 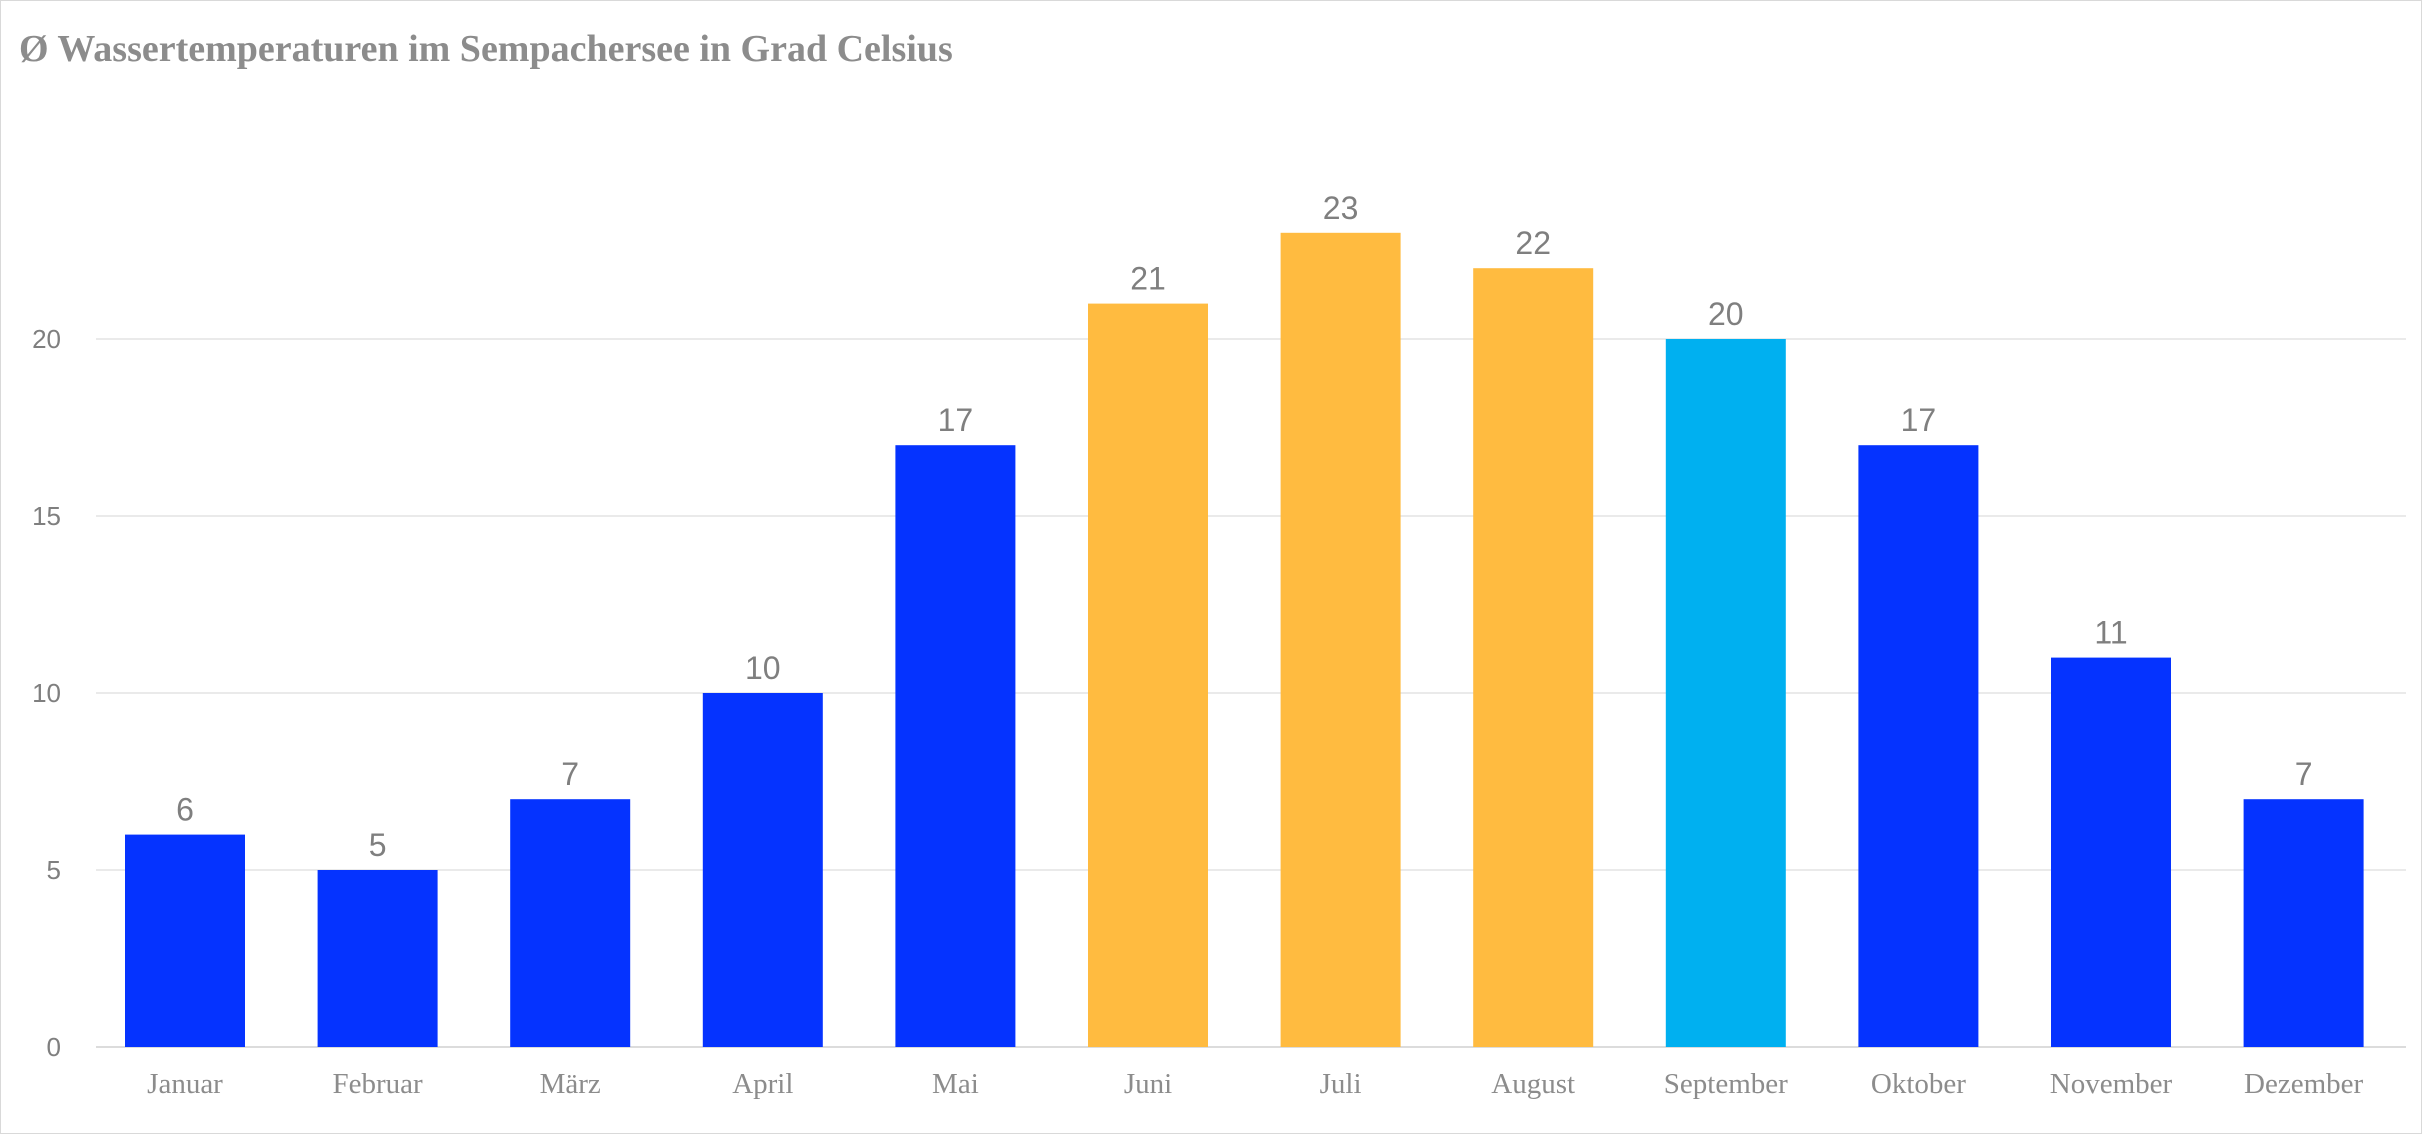 I want to click on data-label: 23, so click(x=1341, y=208).